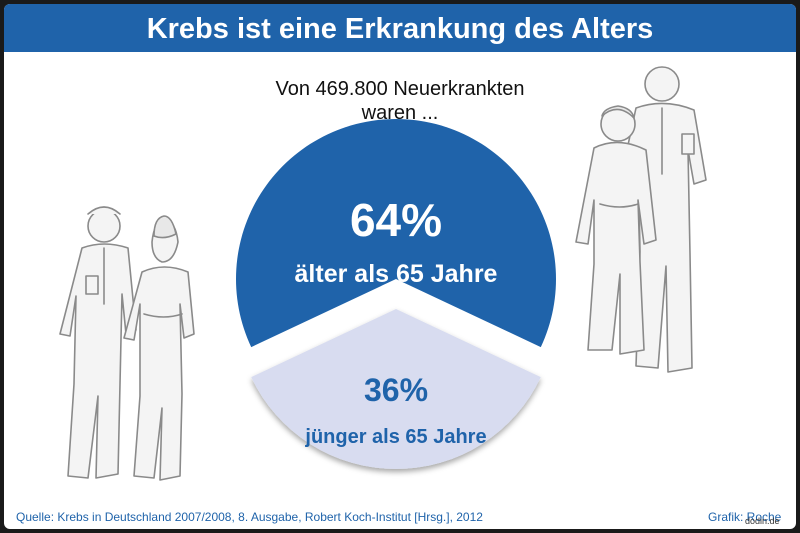  Describe the element at coordinates (127, 343) in the screenshot. I see `young-couple-illustration` at that location.